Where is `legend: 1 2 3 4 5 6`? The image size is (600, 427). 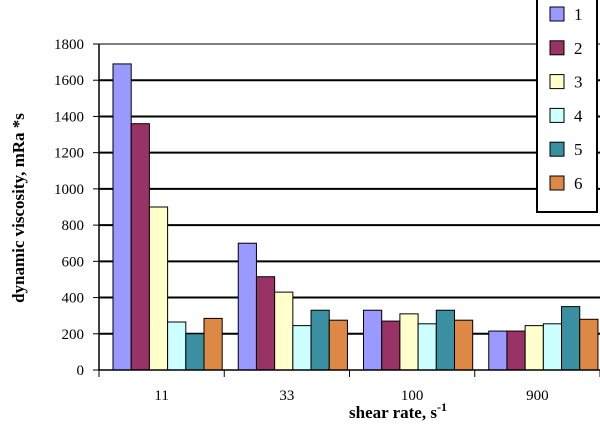 legend: 1 2 3 4 5 6 is located at coordinates (567, 106).